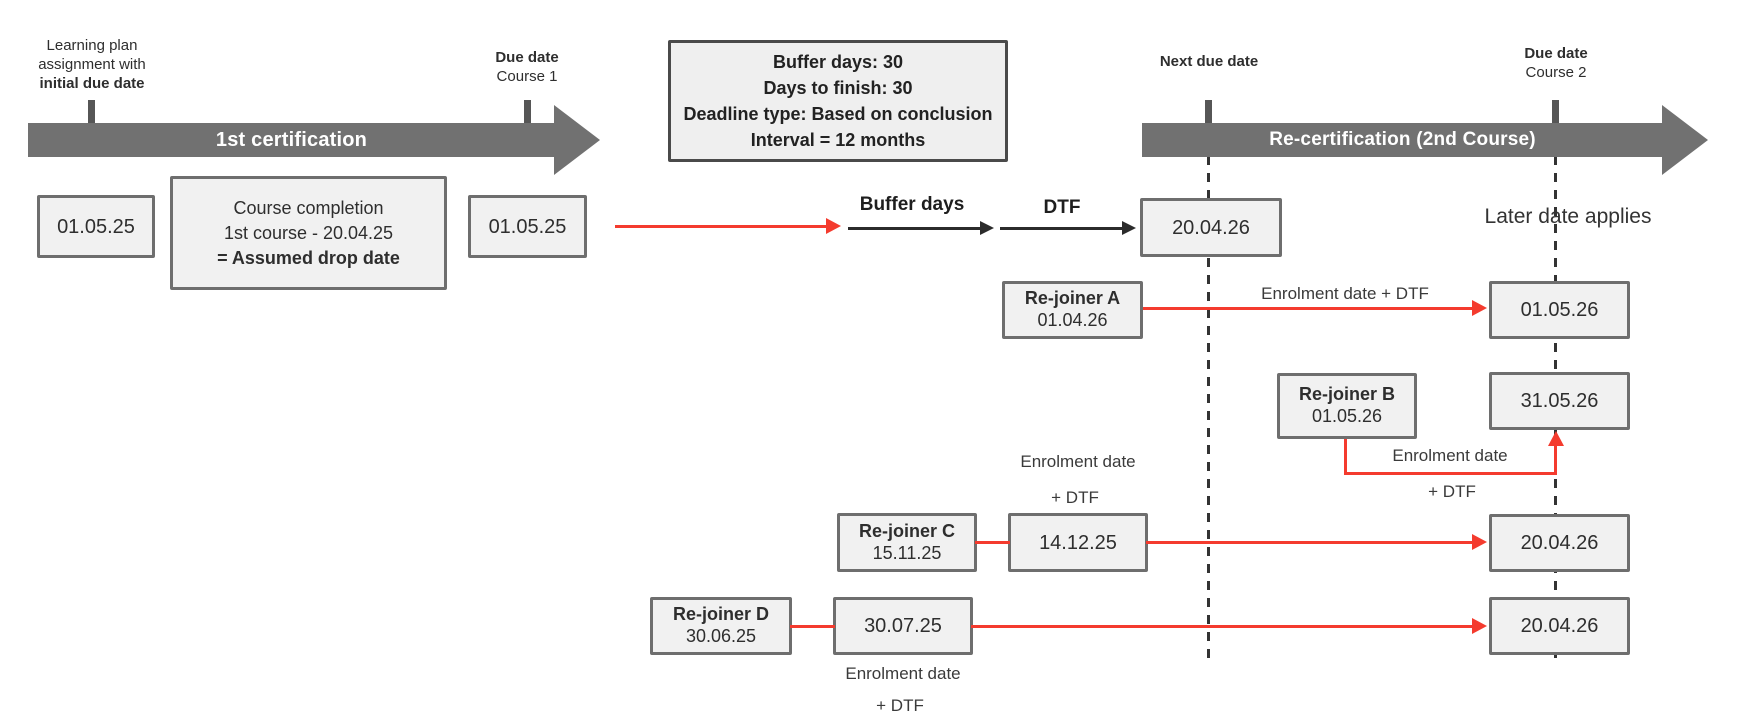 The height and width of the screenshot is (727, 1750). I want to click on rejoiner-d-result-value: 20.04.26, so click(1559, 626).